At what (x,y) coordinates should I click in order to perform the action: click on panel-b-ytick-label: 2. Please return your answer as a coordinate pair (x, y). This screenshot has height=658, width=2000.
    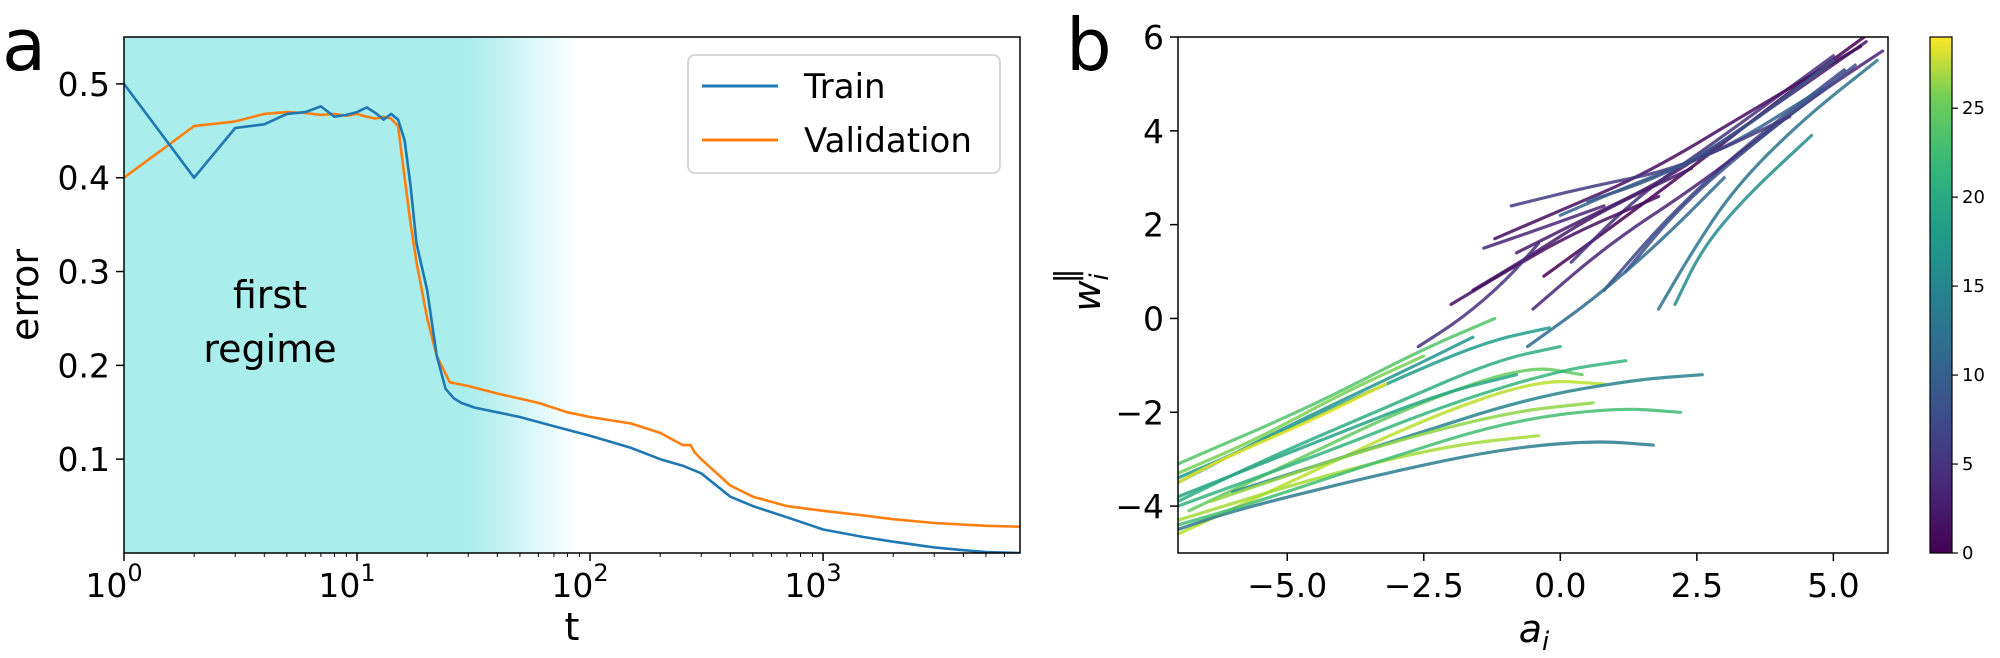
    Looking at the image, I should click on (1153, 225).